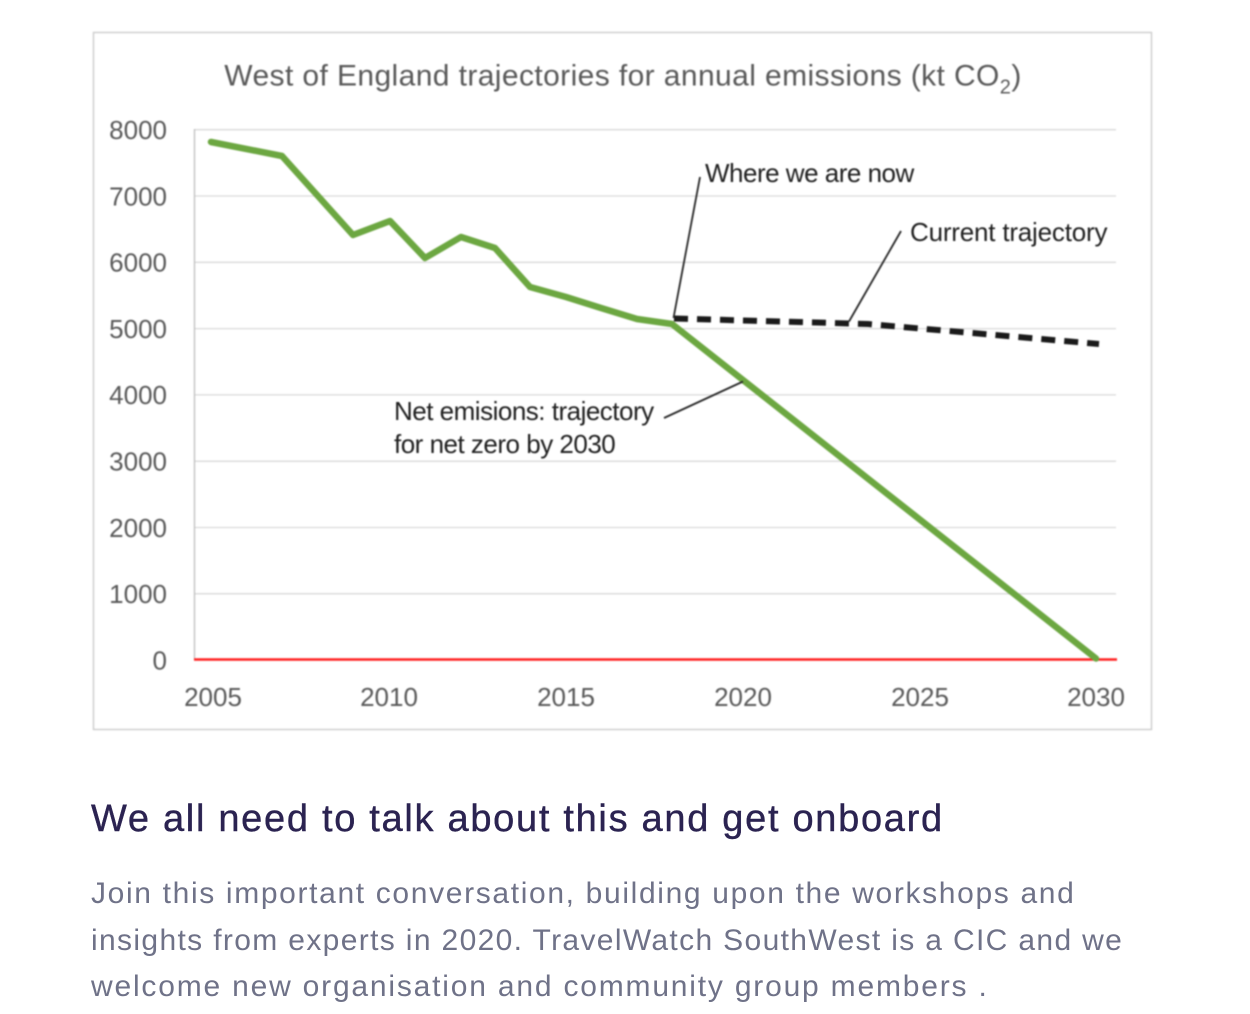 The image size is (1250, 1014). Describe the element at coordinates (138, 263) in the screenshot. I see `svg-text: 6000` at that location.